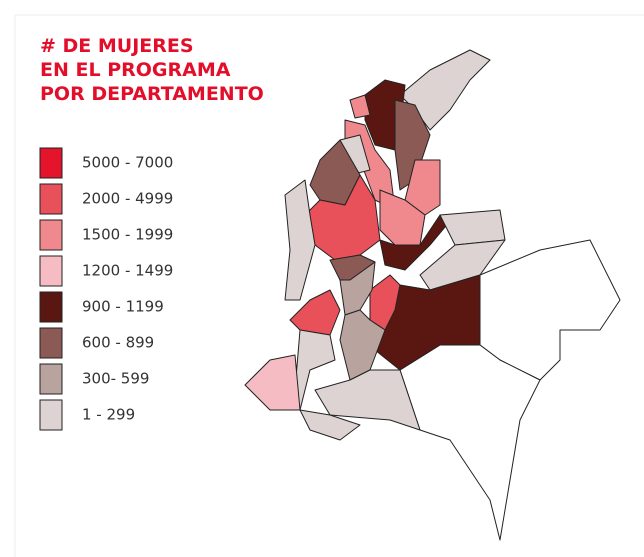  Describe the element at coordinates (152, 94) in the screenshot. I see `title-line: POR DEPARTAMENTO` at that location.